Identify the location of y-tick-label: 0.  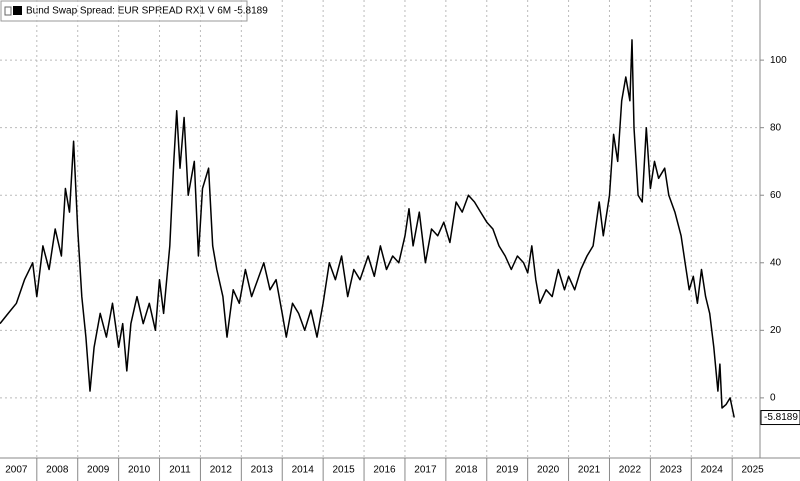
(773, 398).